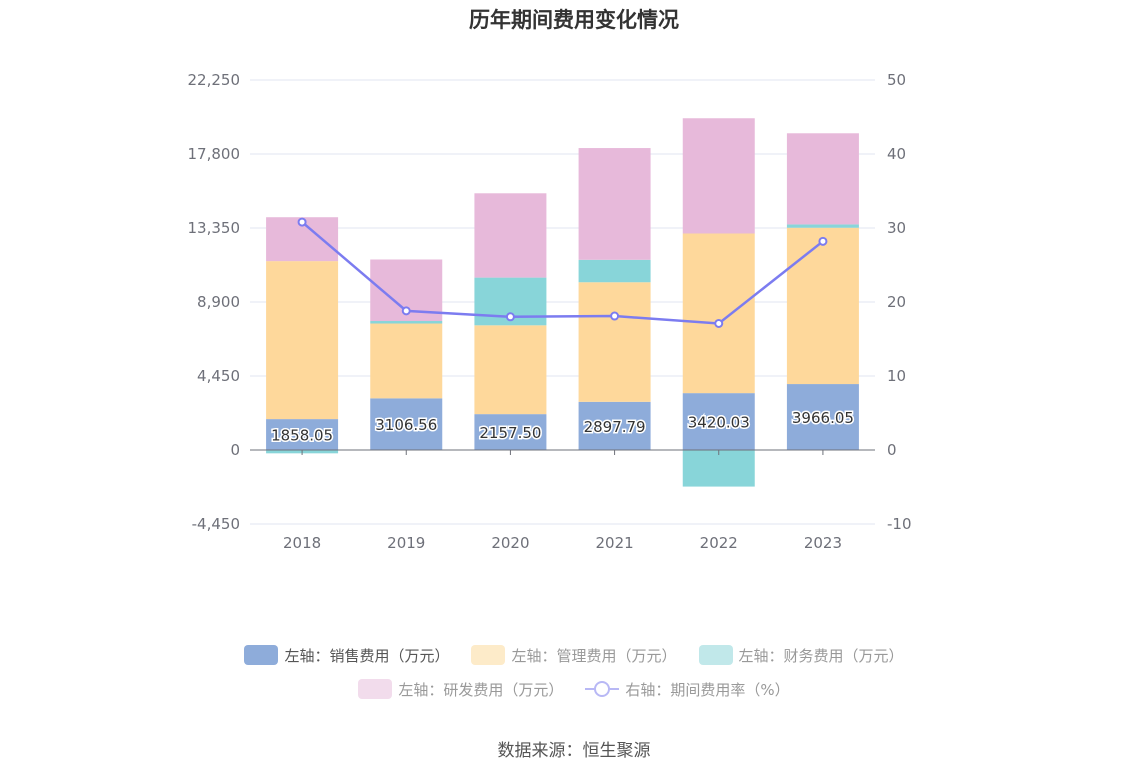  Describe the element at coordinates (214, 80) in the screenshot. I see `y-left-tick-label: 22,250` at that location.